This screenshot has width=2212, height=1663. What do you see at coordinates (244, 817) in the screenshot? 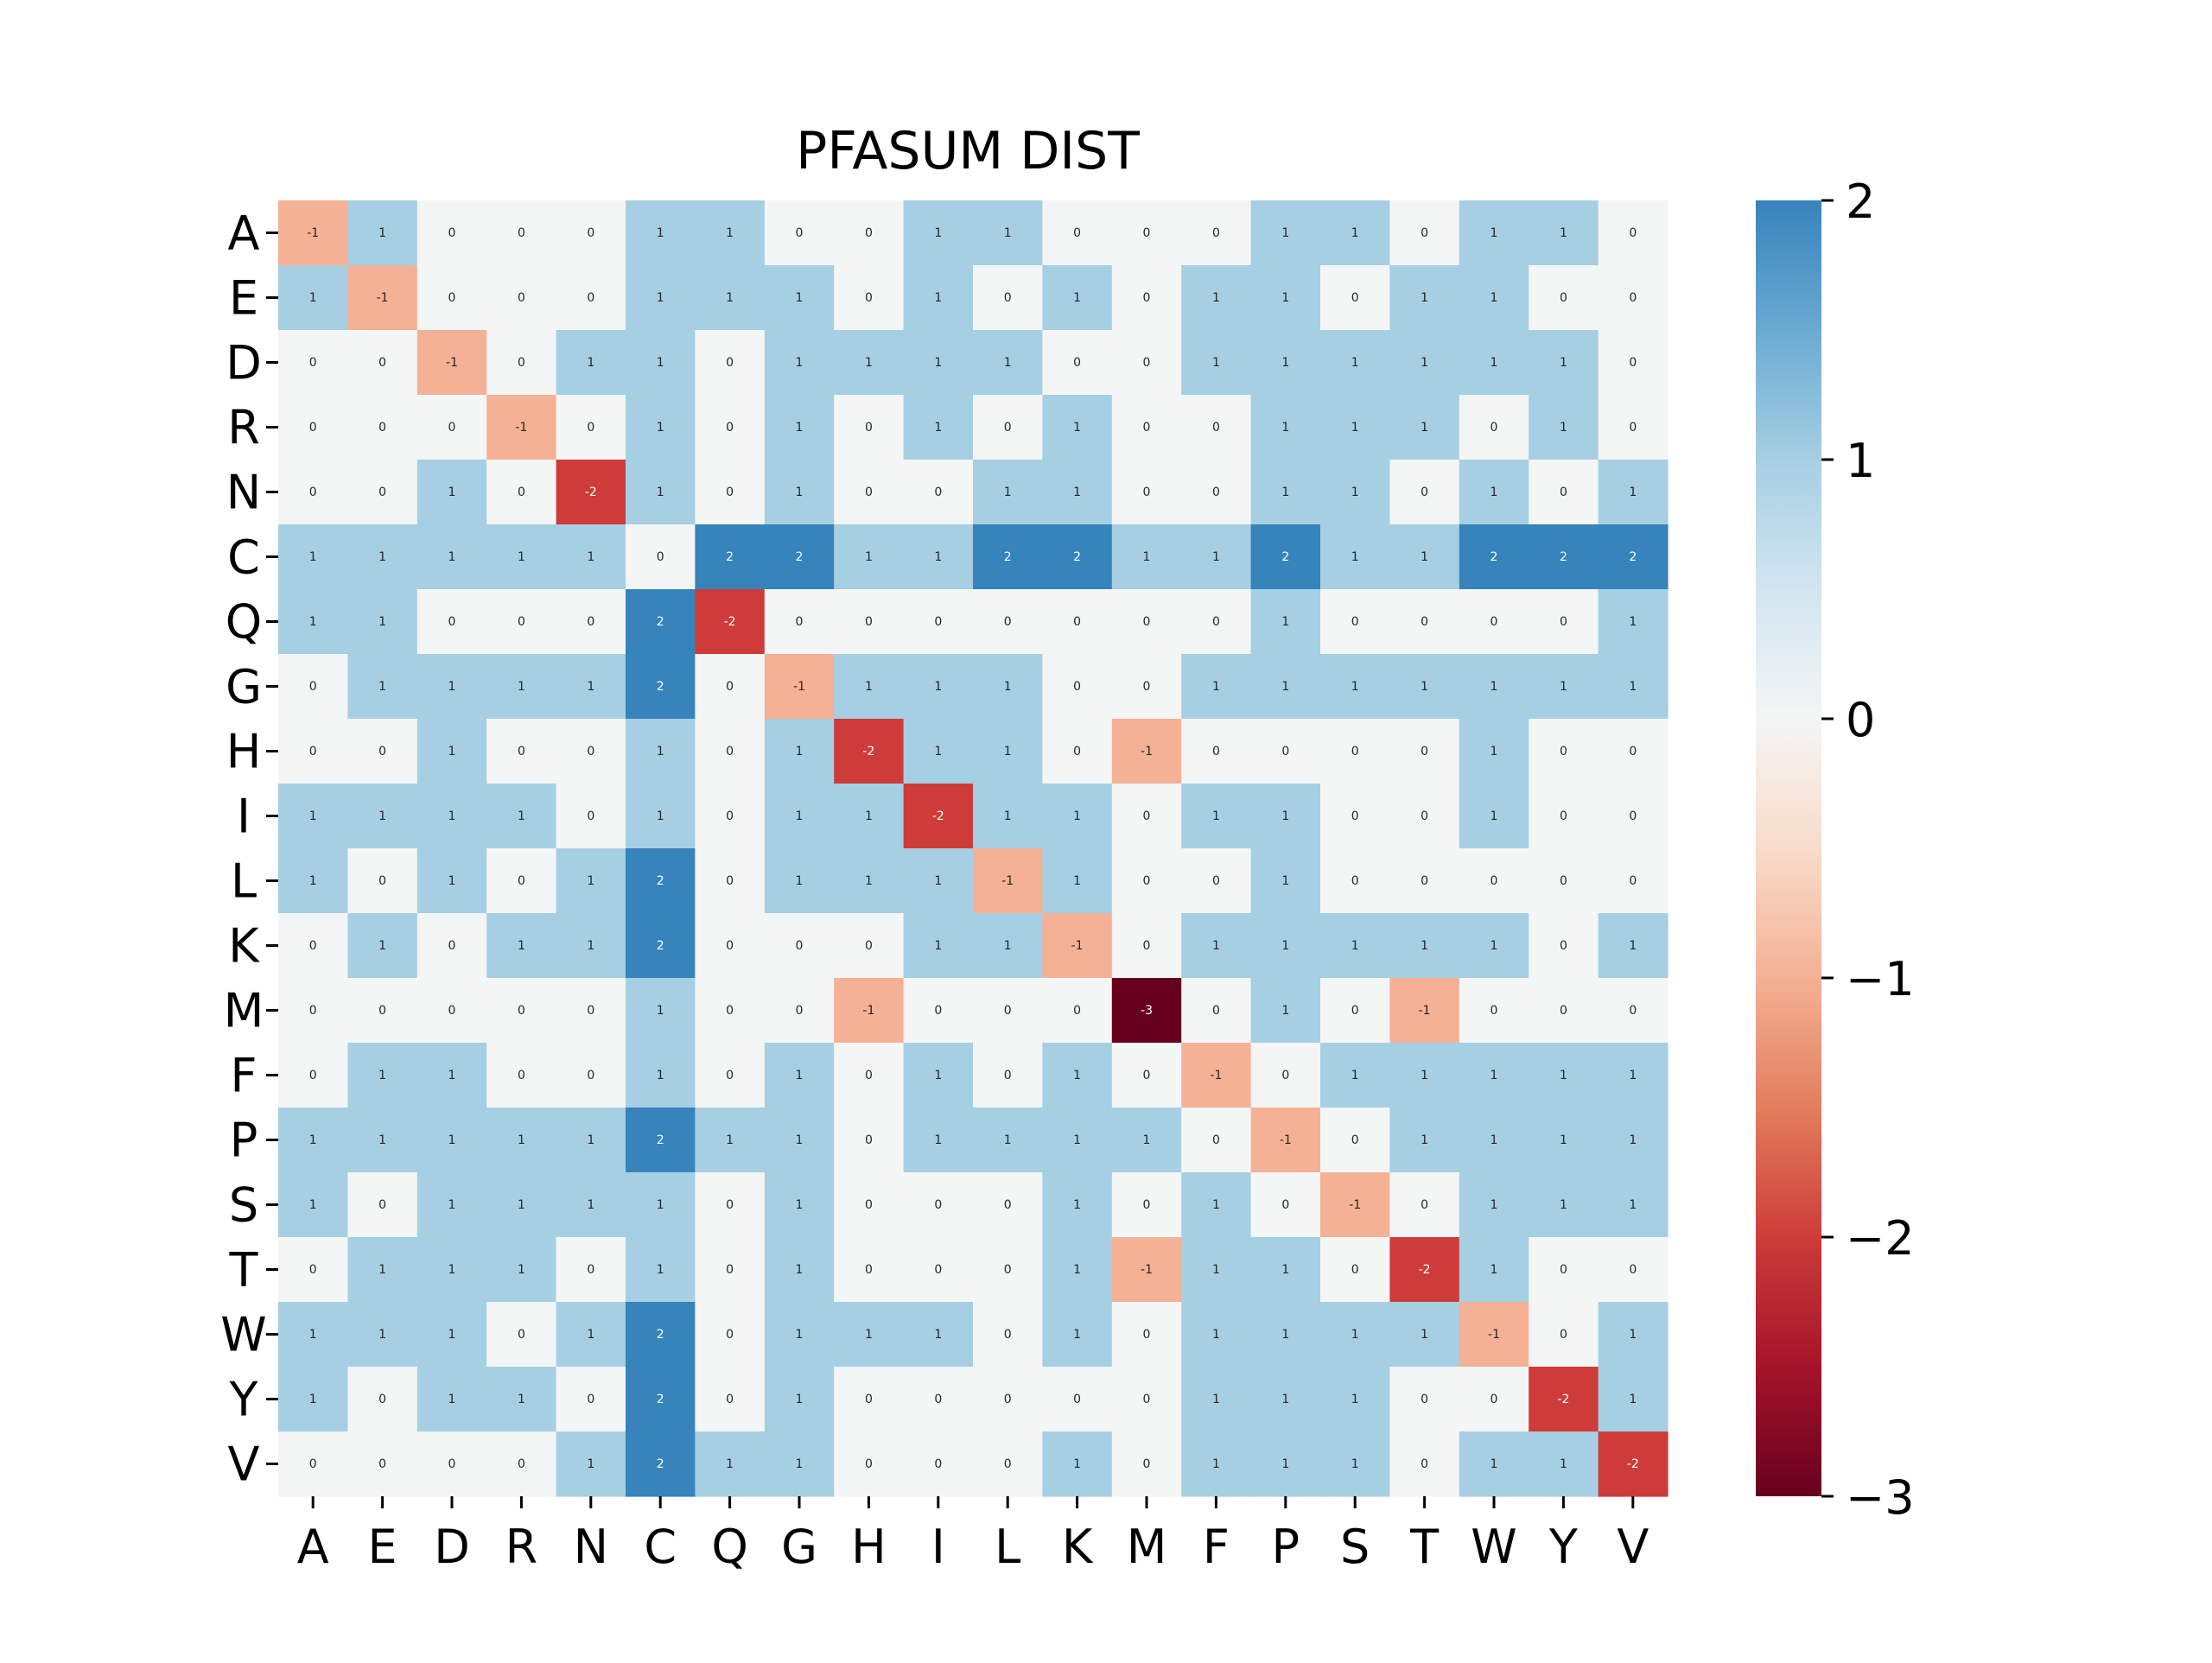
I see `y-tick-label: I` at bounding box center [244, 817].